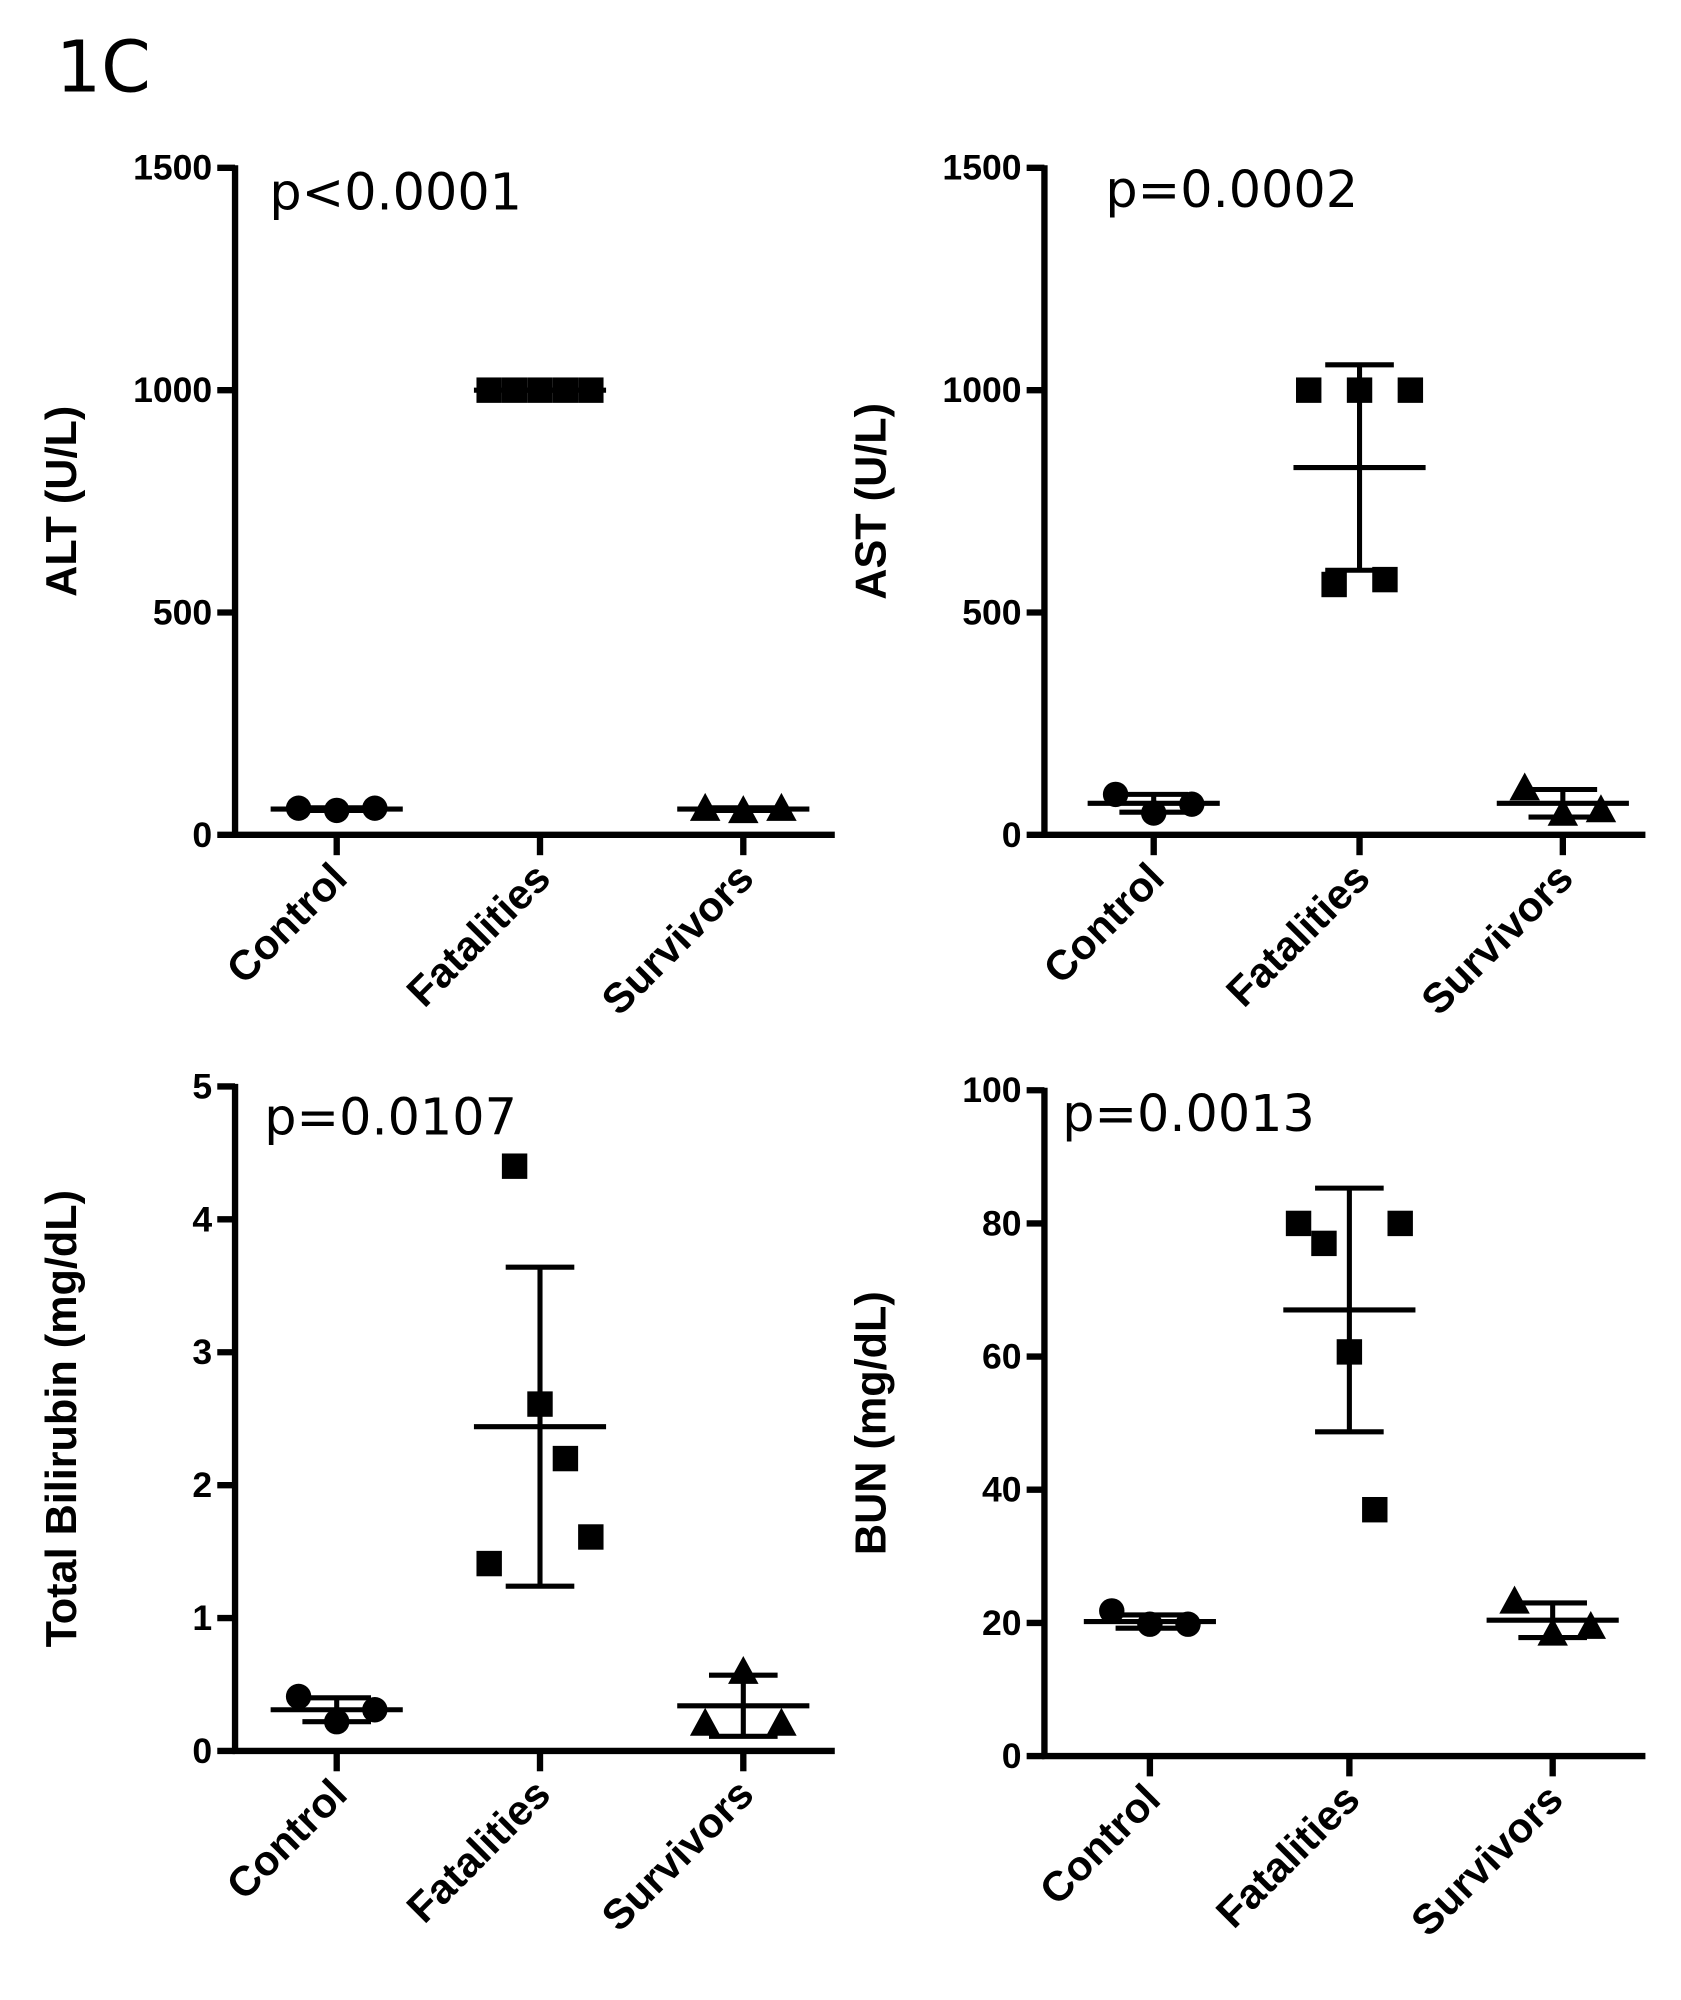 The width and height of the screenshot is (1681, 2000). I want to click on annotation: p=0.0002, so click(1231, 189).